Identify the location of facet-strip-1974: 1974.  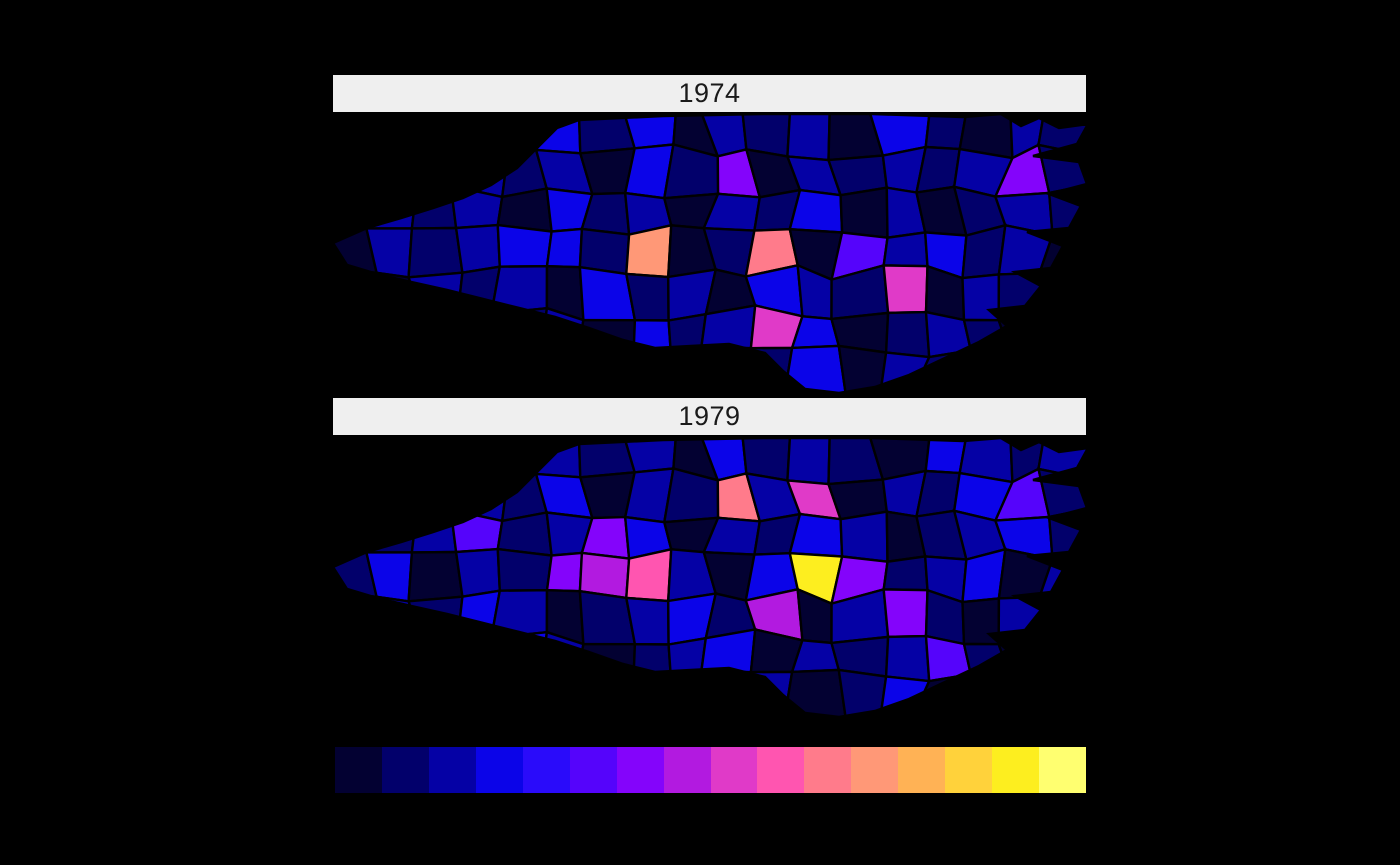
(709, 93).